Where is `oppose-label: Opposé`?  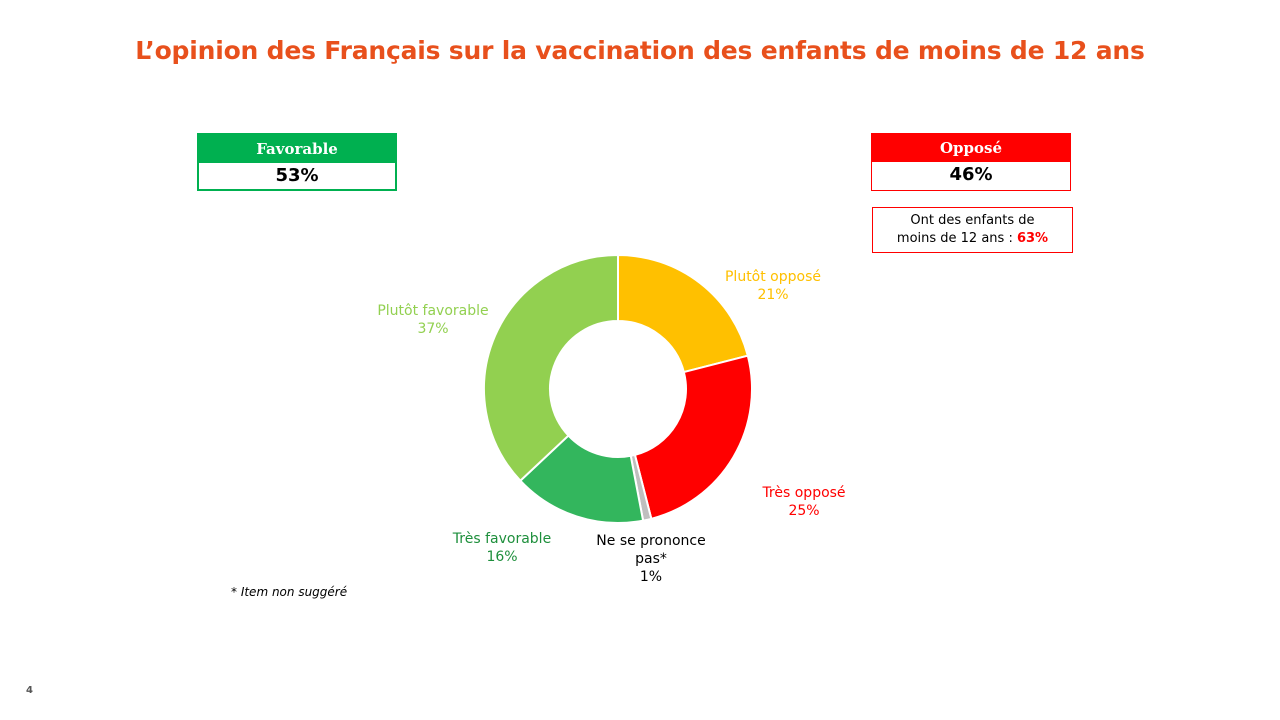
oppose-label: Opposé is located at coordinates (971, 148).